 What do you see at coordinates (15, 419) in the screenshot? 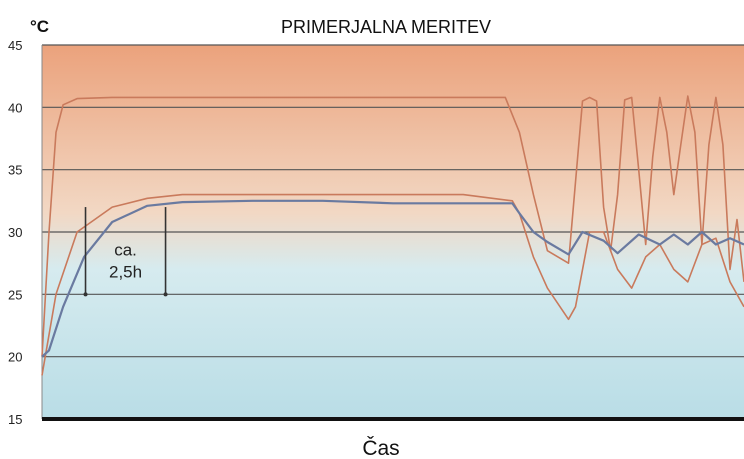
I see `y-tick-label: 15` at bounding box center [15, 419].